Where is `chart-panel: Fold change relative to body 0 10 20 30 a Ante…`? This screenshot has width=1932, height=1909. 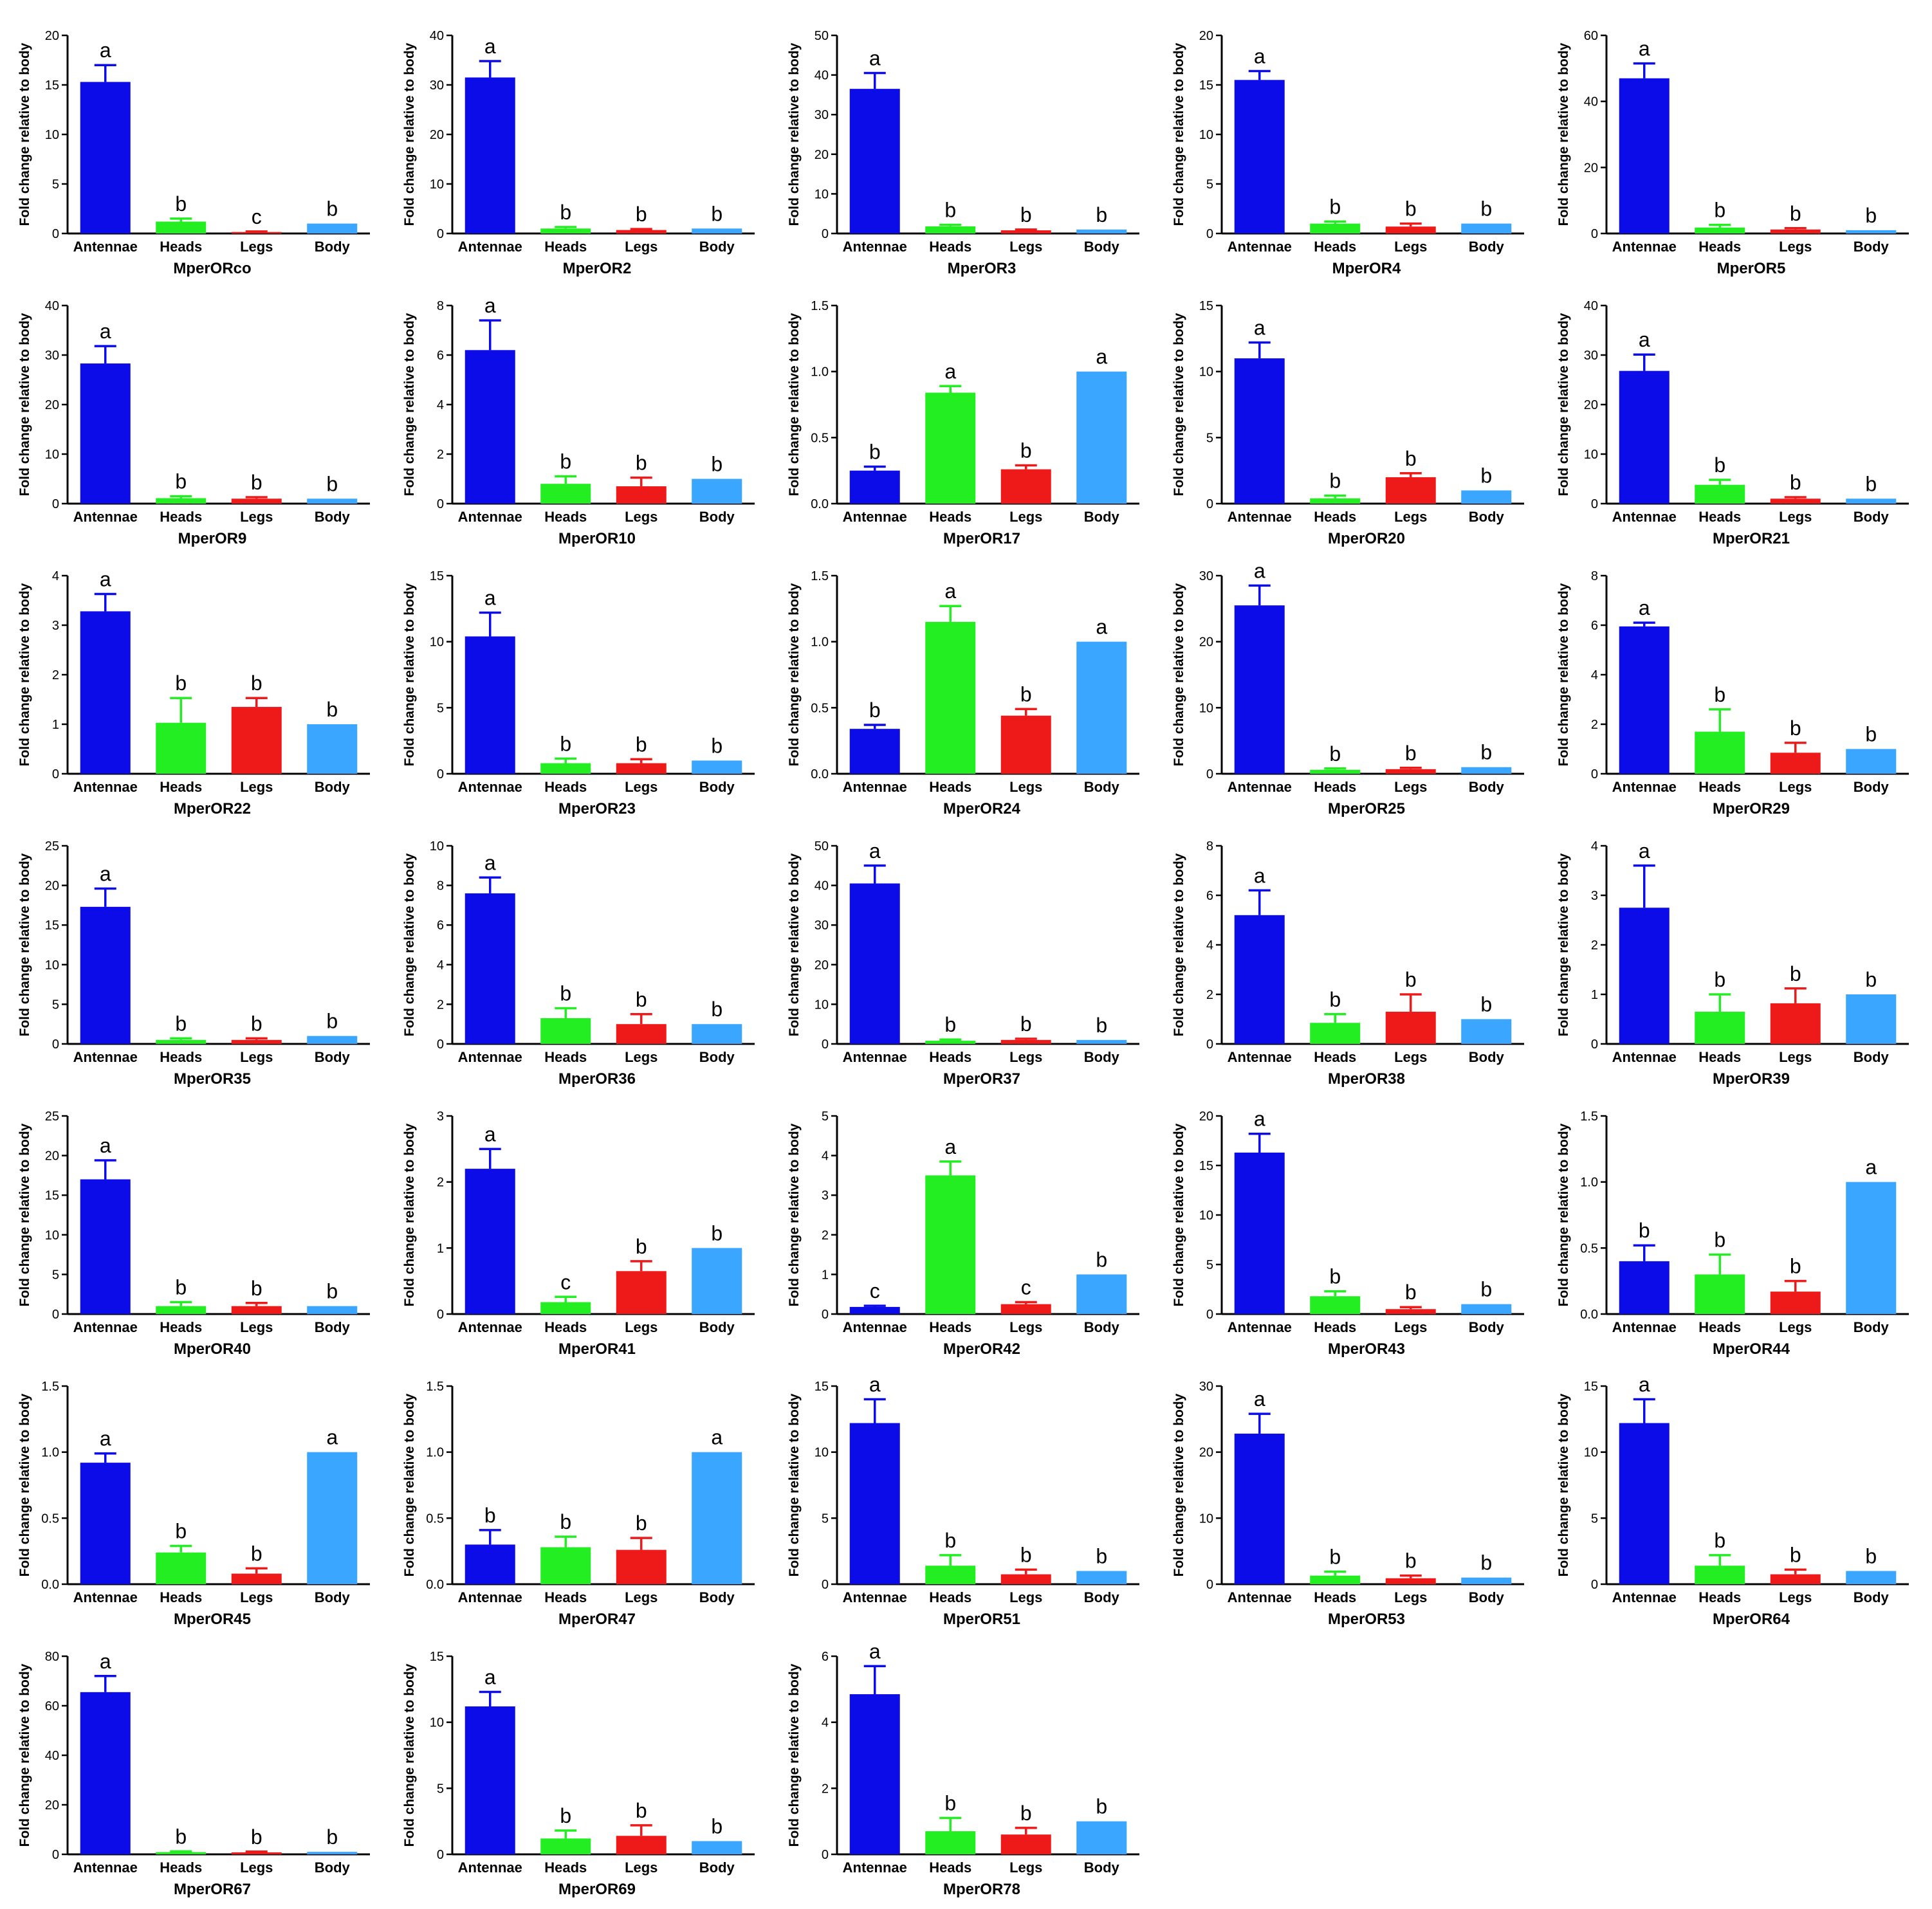 chart-panel: Fold change relative to body 0 10 20 30 a Ante… is located at coordinates (1347, 1499).